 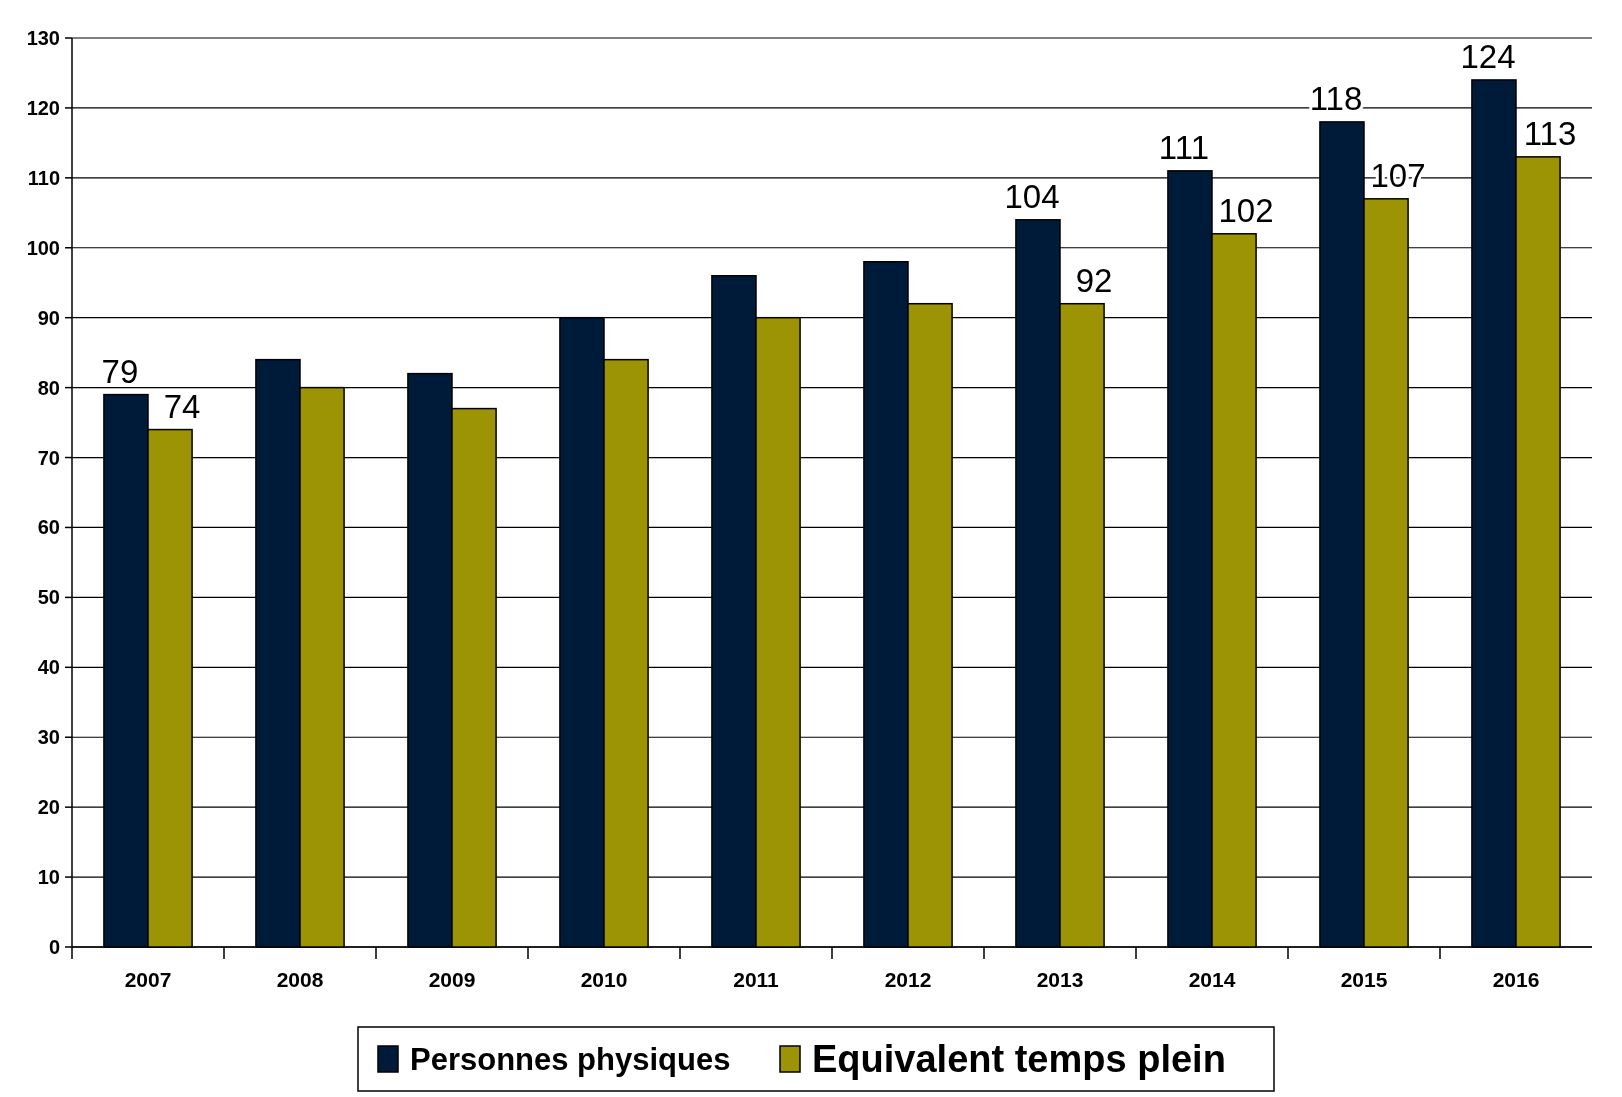 I want to click on y-tick-label: 100, so click(x=43, y=247).